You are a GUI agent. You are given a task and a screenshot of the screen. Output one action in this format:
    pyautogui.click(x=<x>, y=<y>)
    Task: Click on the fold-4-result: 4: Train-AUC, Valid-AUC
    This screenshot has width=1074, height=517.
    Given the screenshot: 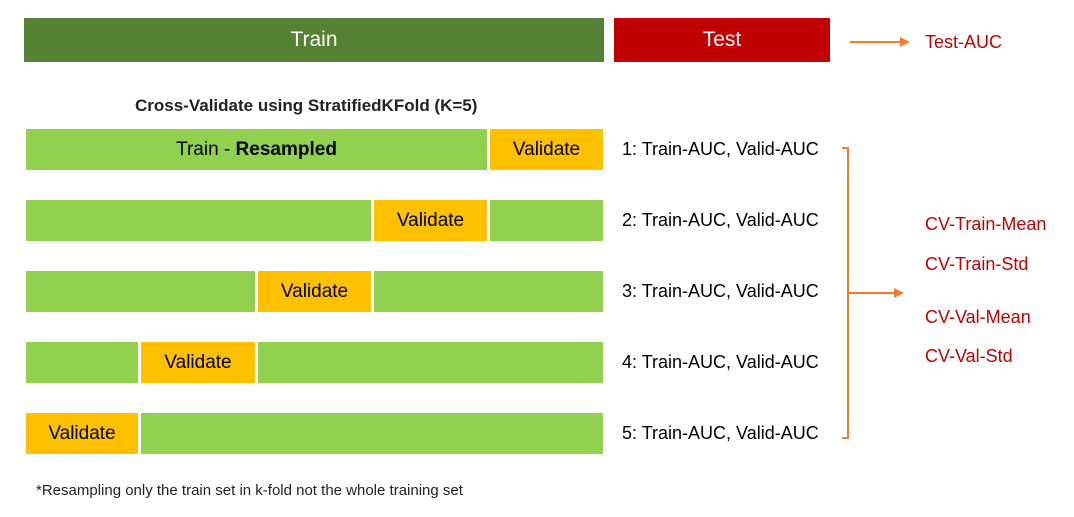 What is the action you would take?
    pyautogui.click(x=720, y=362)
    